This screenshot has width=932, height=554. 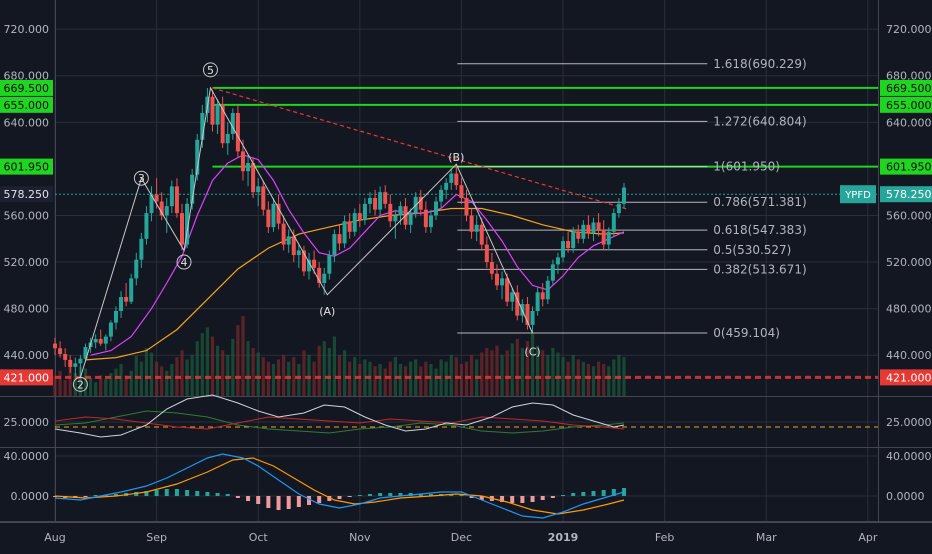 I want to click on downtrend-line, so click(x=421, y=149).